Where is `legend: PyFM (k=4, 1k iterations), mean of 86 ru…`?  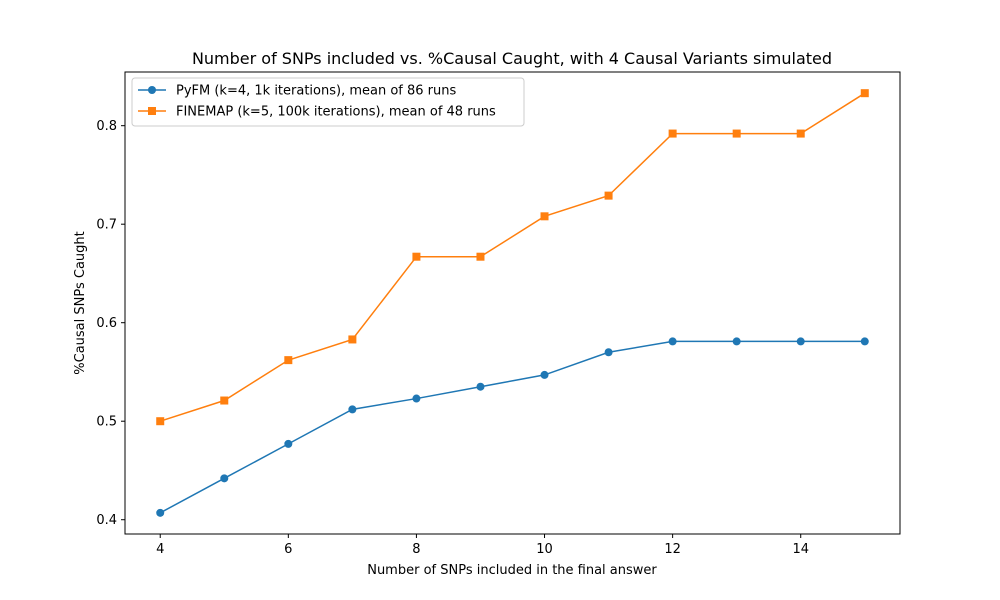 legend: PyFM (k=4, 1k iterations), mean of 86 ru… is located at coordinates (328, 102).